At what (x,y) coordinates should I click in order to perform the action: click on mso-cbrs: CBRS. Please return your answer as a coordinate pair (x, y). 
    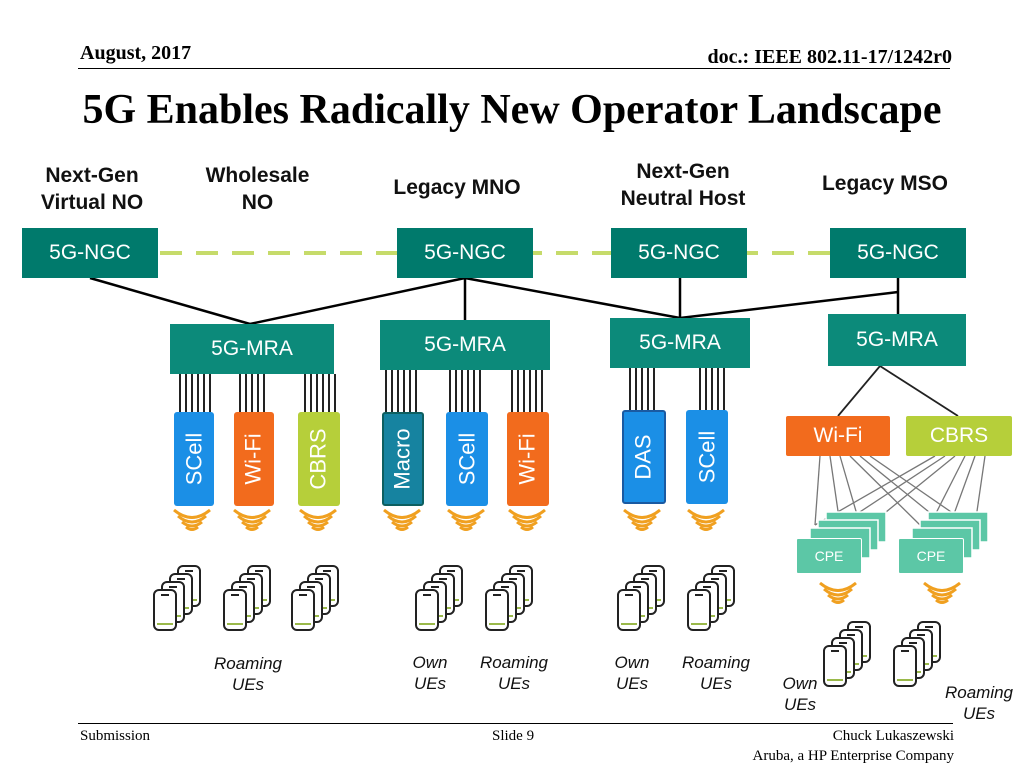
    Looking at the image, I should click on (959, 436).